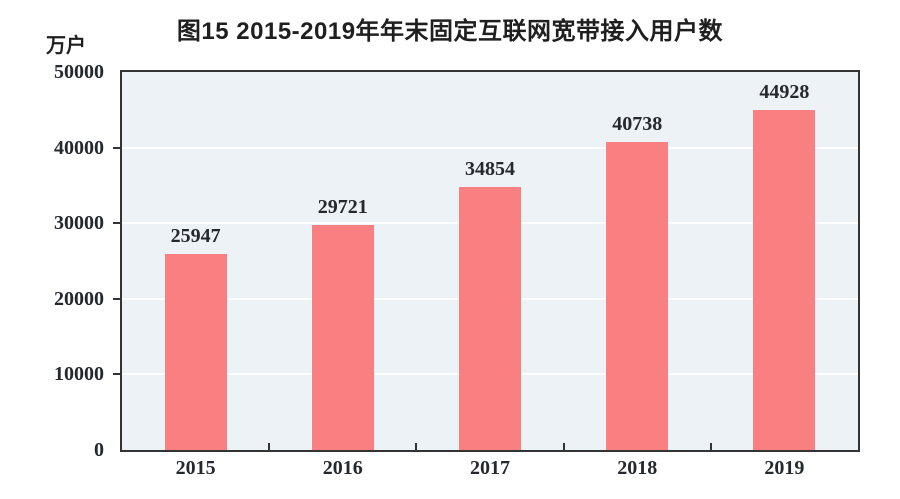  What do you see at coordinates (342, 468) in the screenshot?
I see `x-tick-label: 2016` at bounding box center [342, 468].